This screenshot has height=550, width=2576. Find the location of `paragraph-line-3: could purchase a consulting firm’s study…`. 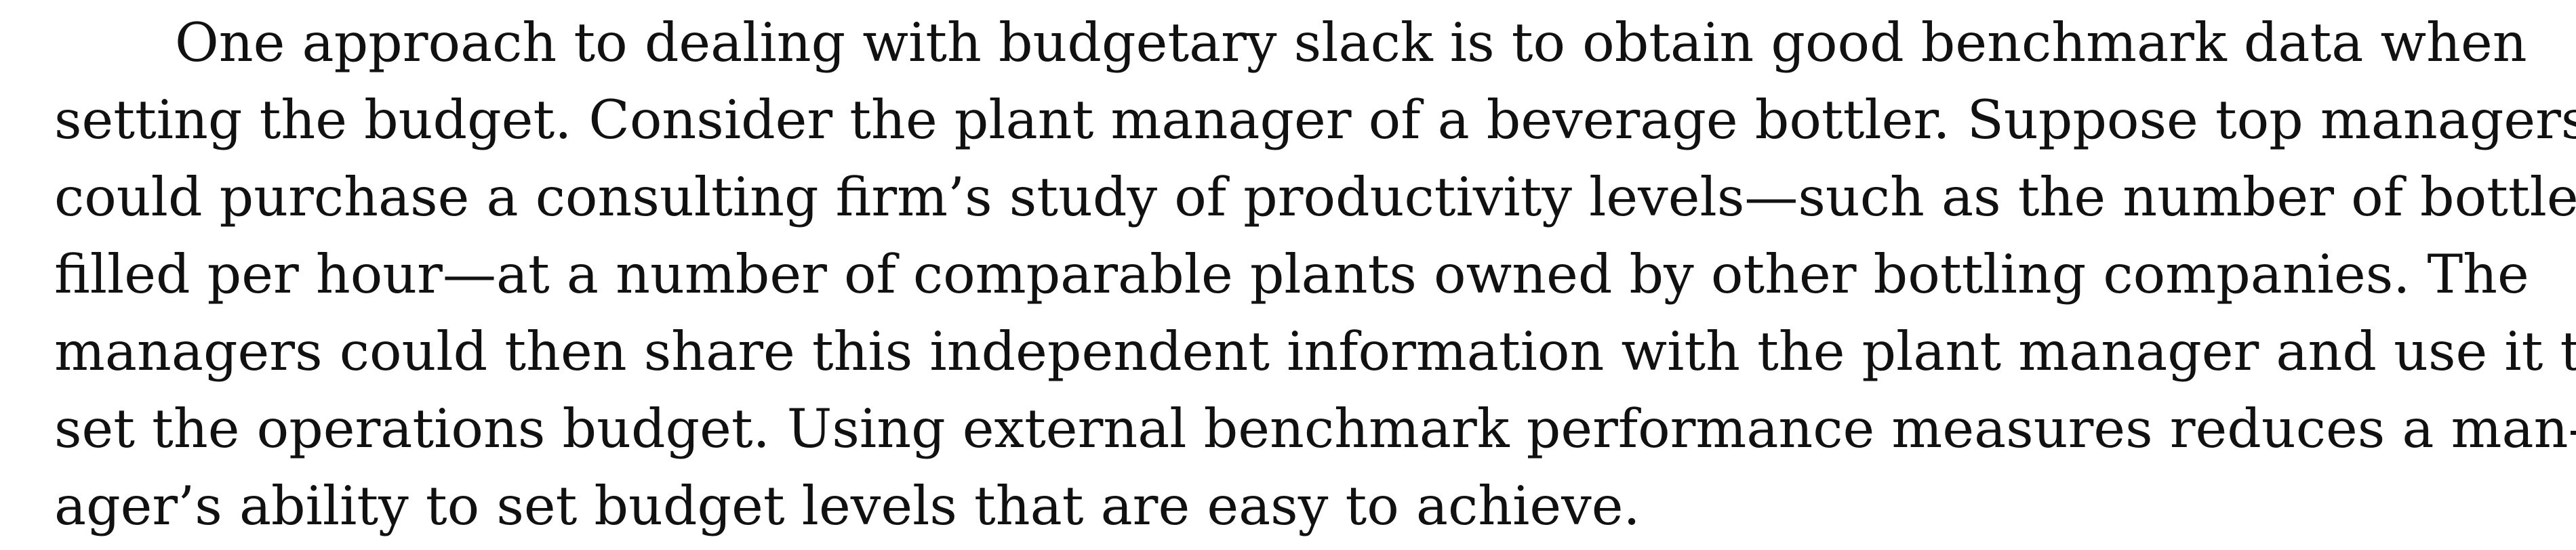

paragraph-line-3: could purchase a consulting firm’s study… is located at coordinates (1315, 197).